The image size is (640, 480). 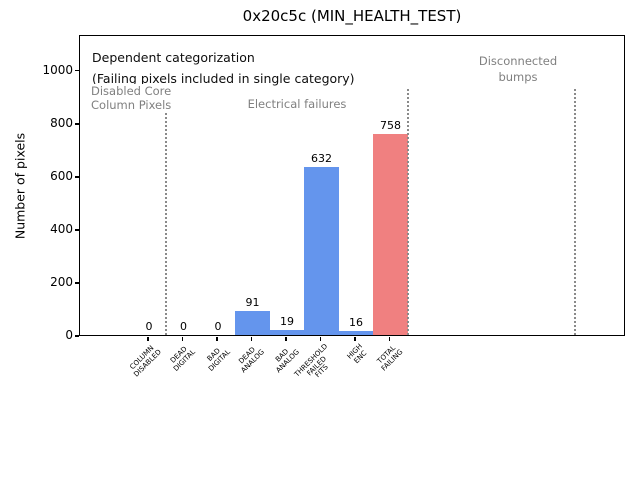 What do you see at coordinates (352, 16) in the screenshot?
I see `chart-title: 0x20c5c (MIN_HEALTH_TEST)` at bounding box center [352, 16].